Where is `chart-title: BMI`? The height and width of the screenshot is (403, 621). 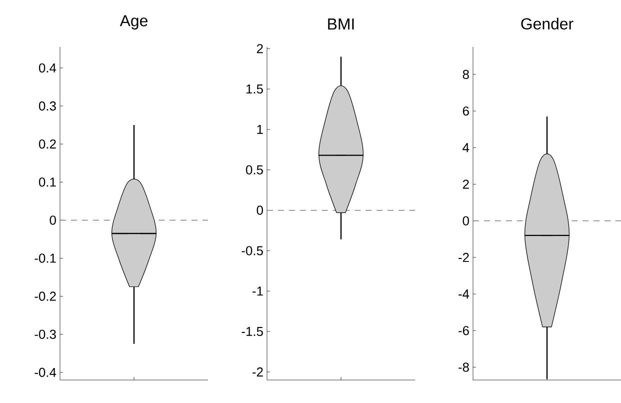
chart-title: BMI is located at coordinates (341, 24).